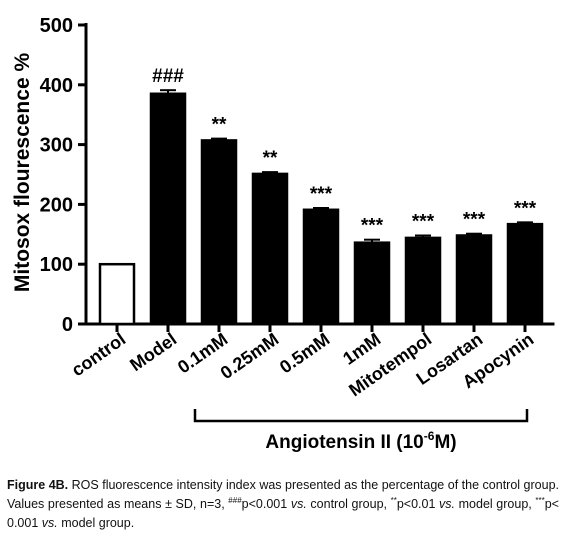 The image size is (565, 546). I want to click on caption-sup: **, so click(393, 500).